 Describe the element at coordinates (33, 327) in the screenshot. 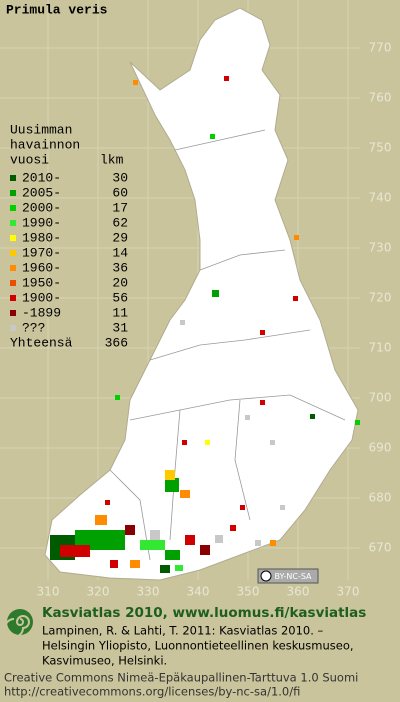

I see `legend-label: ???` at that location.